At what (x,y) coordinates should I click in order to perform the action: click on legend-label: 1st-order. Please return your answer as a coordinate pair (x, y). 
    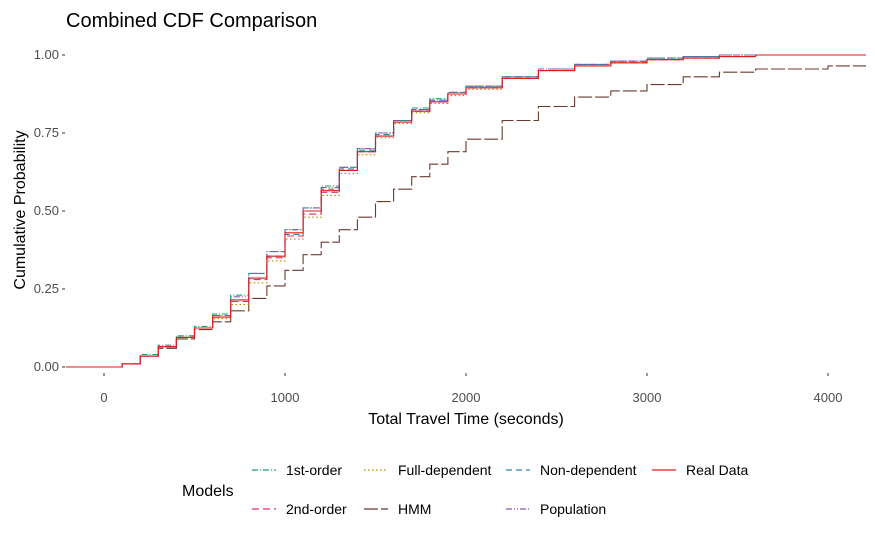
    Looking at the image, I should click on (314, 470).